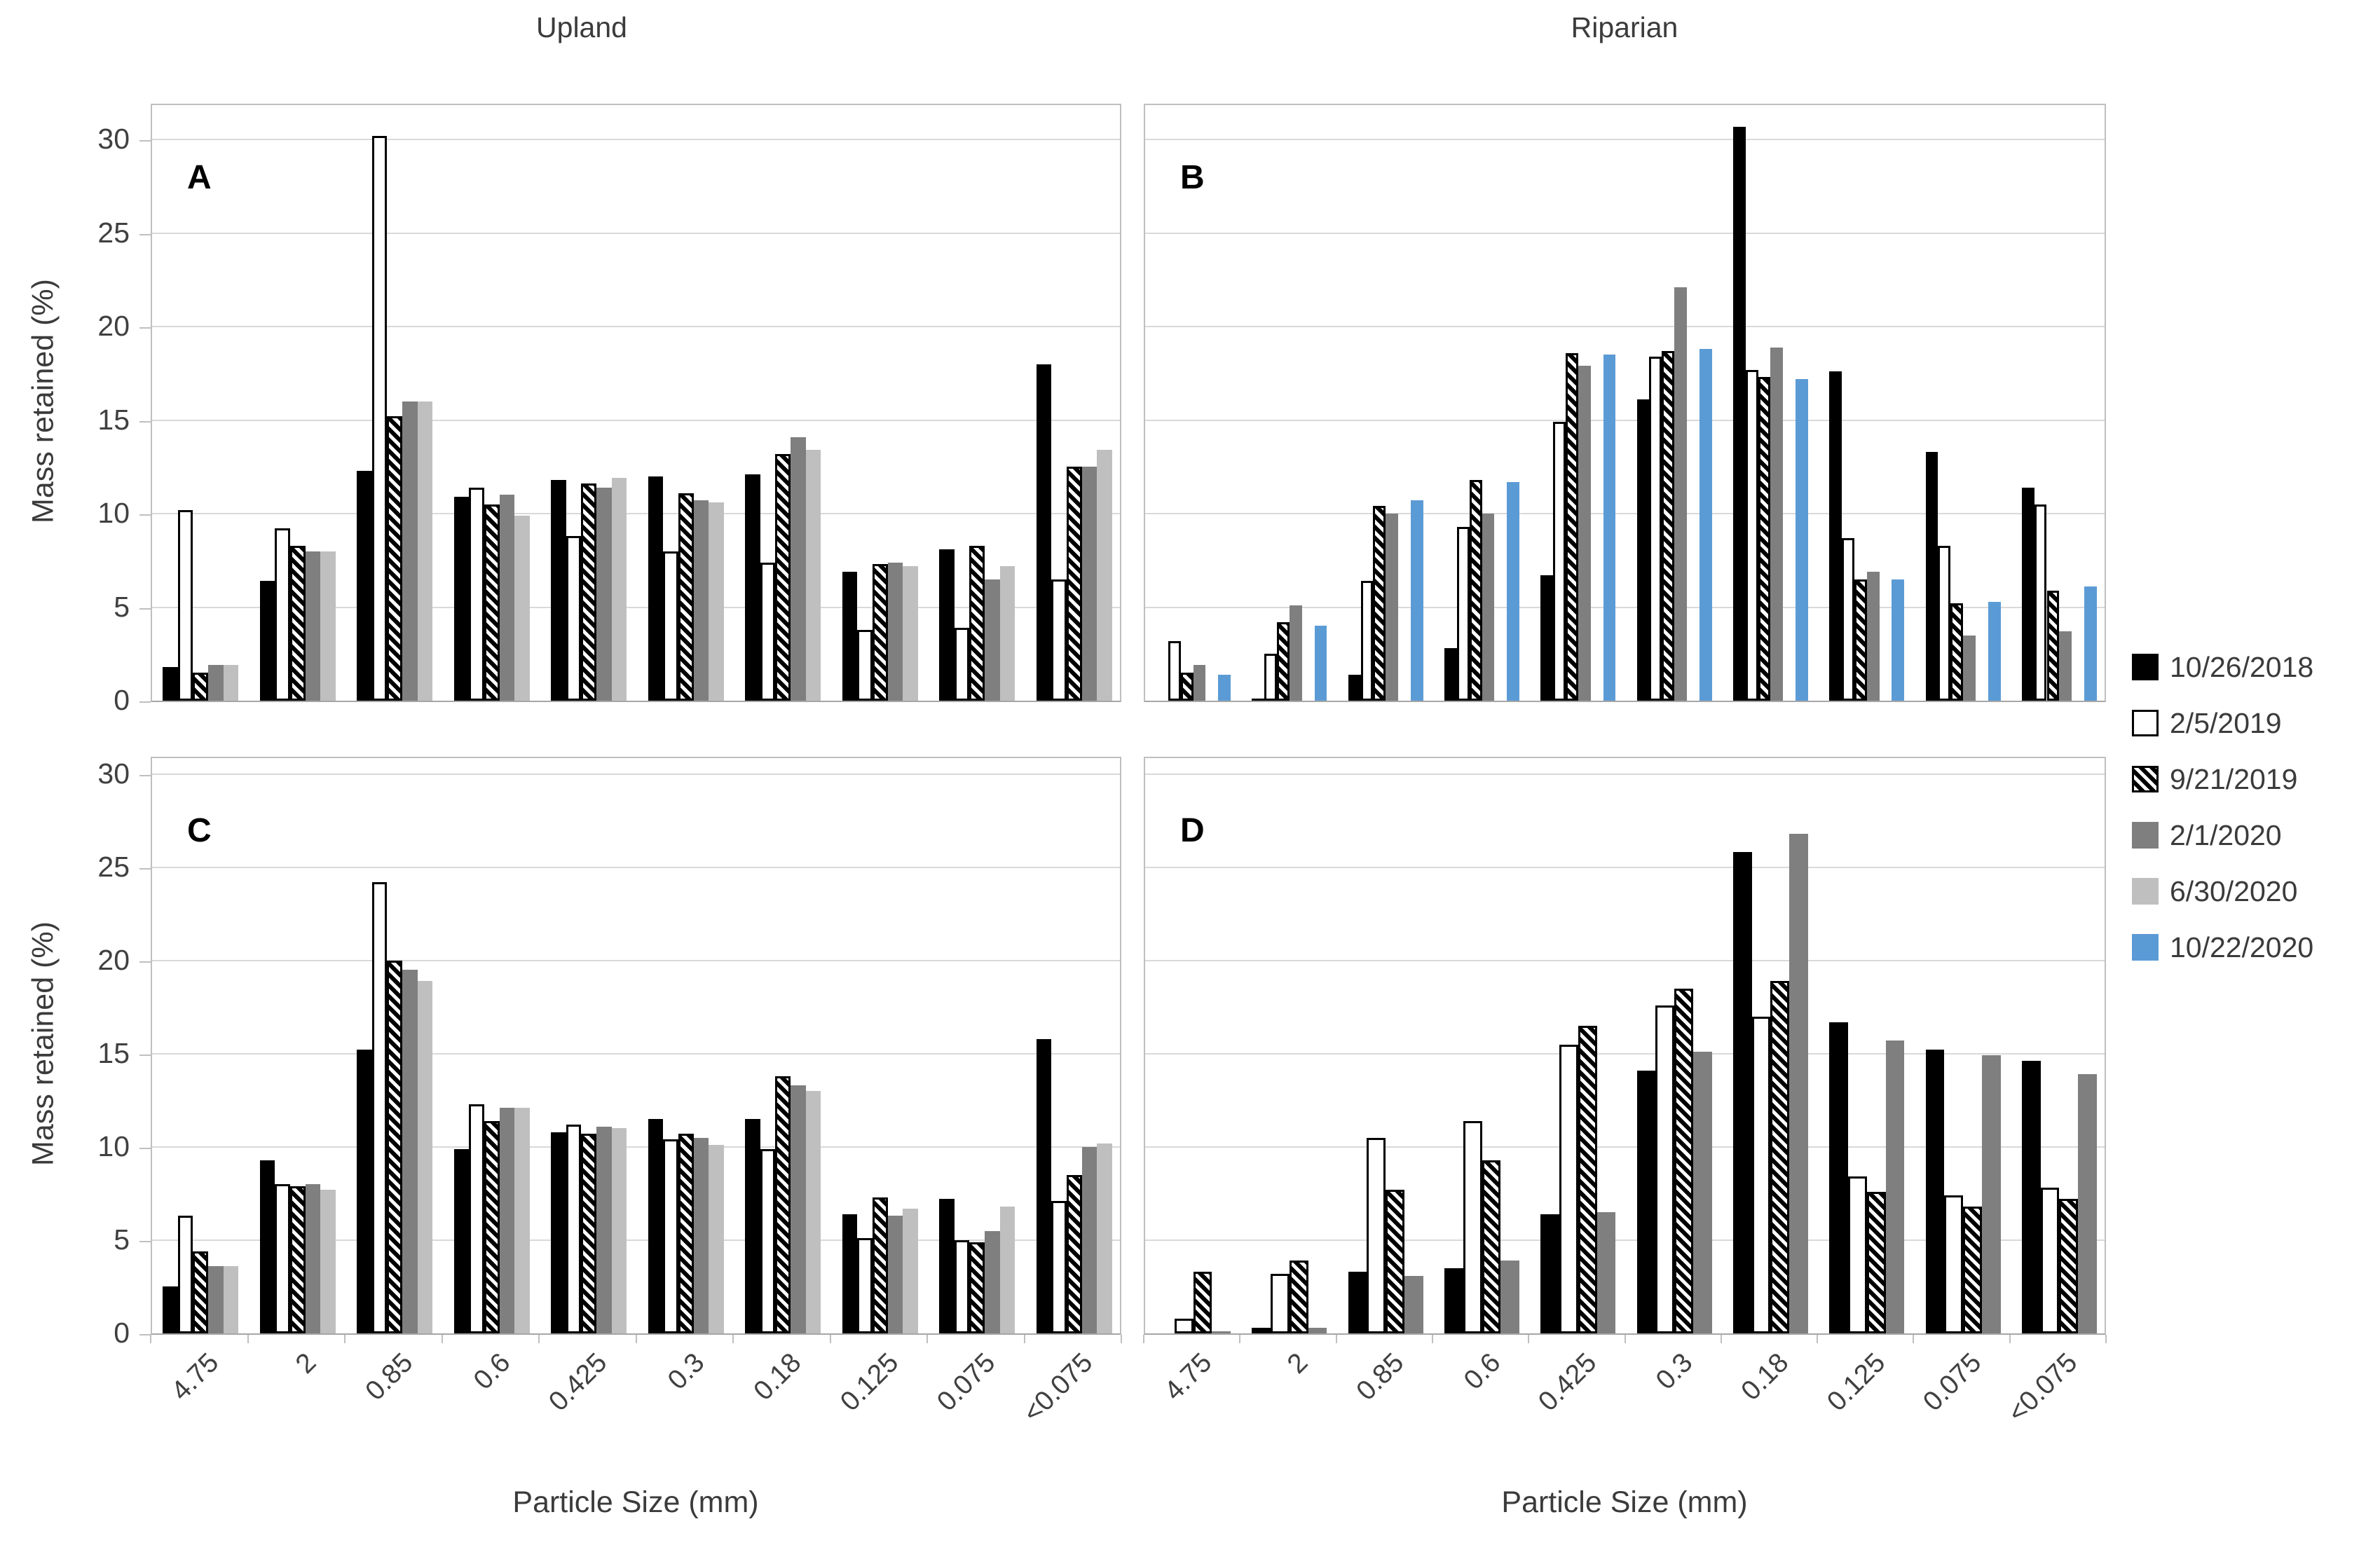 The width and height of the screenshot is (2380, 1552). I want to click on legend-swatch-hatch, so click(2145, 779).